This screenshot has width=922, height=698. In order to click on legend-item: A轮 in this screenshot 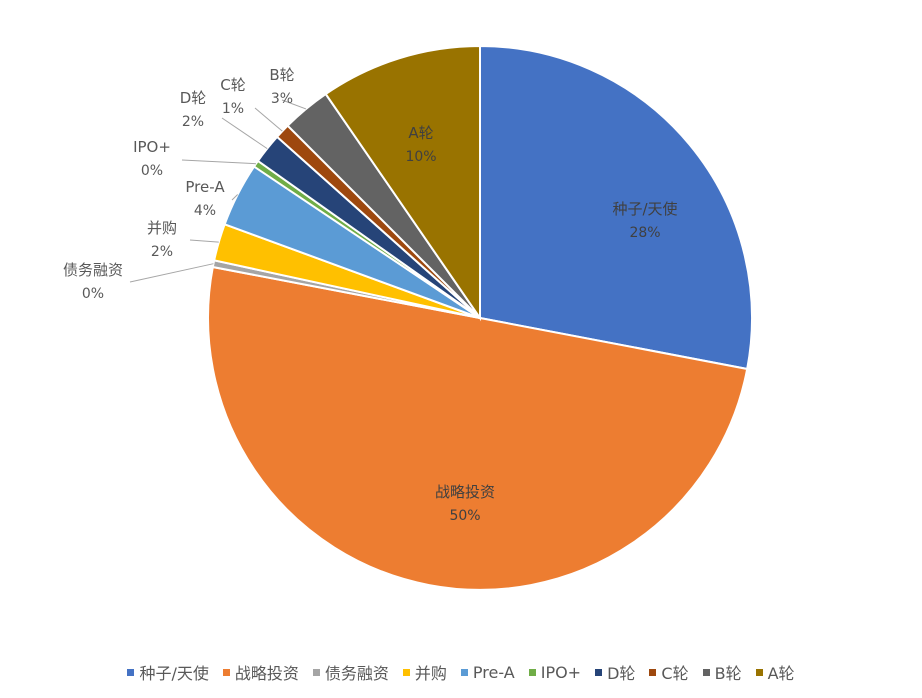, I will do `click(775, 672)`.